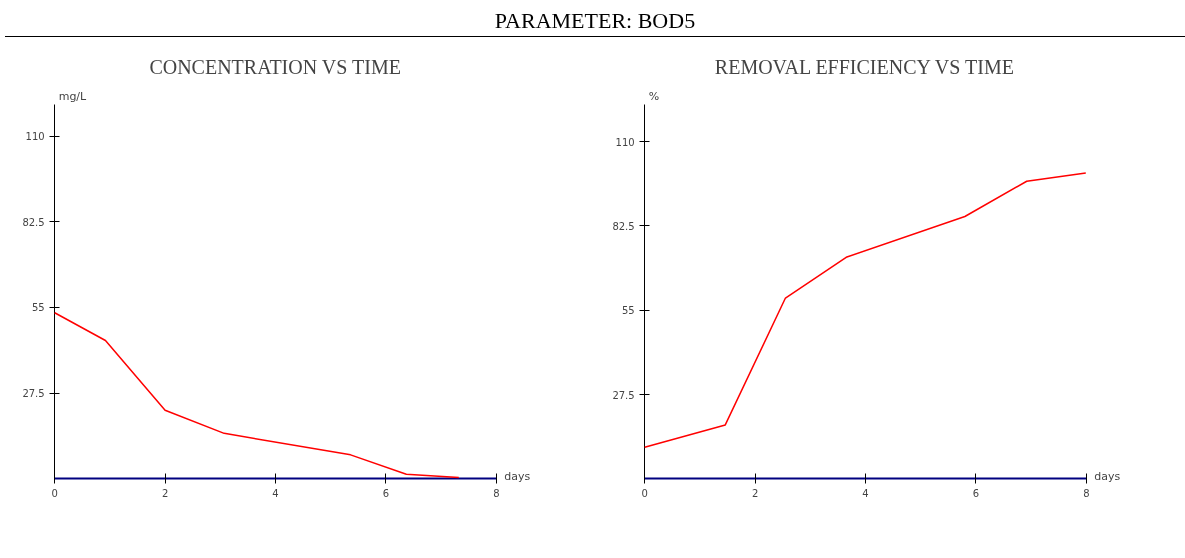 This screenshot has height=558, width=1185. Describe the element at coordinates (595, 21) in the screenshot. I see `text: PARAMETER: BOD5` at that location.